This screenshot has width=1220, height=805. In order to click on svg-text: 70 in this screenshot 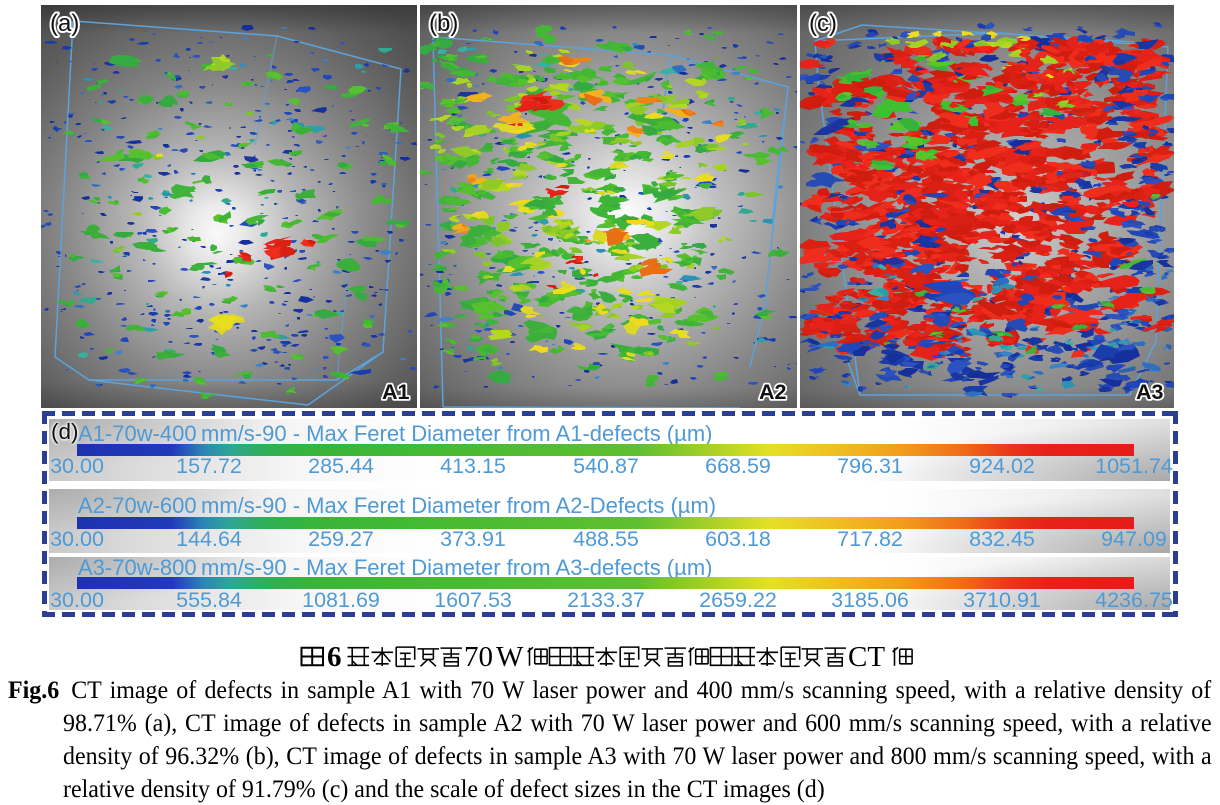, I will do `click(478, 655)`.